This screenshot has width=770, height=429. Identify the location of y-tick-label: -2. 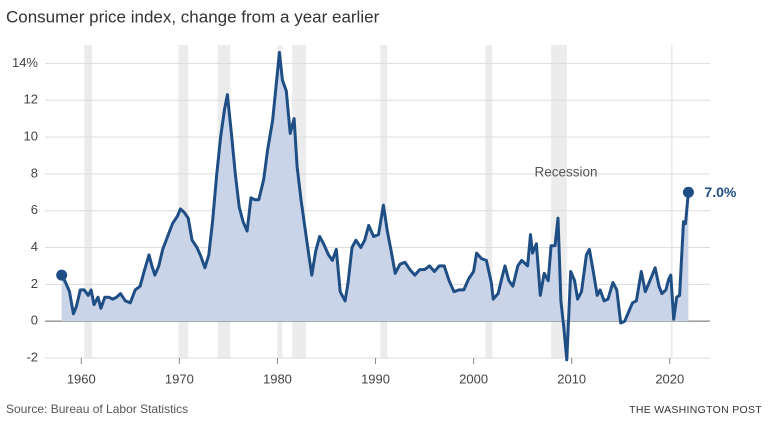
(32, 356).